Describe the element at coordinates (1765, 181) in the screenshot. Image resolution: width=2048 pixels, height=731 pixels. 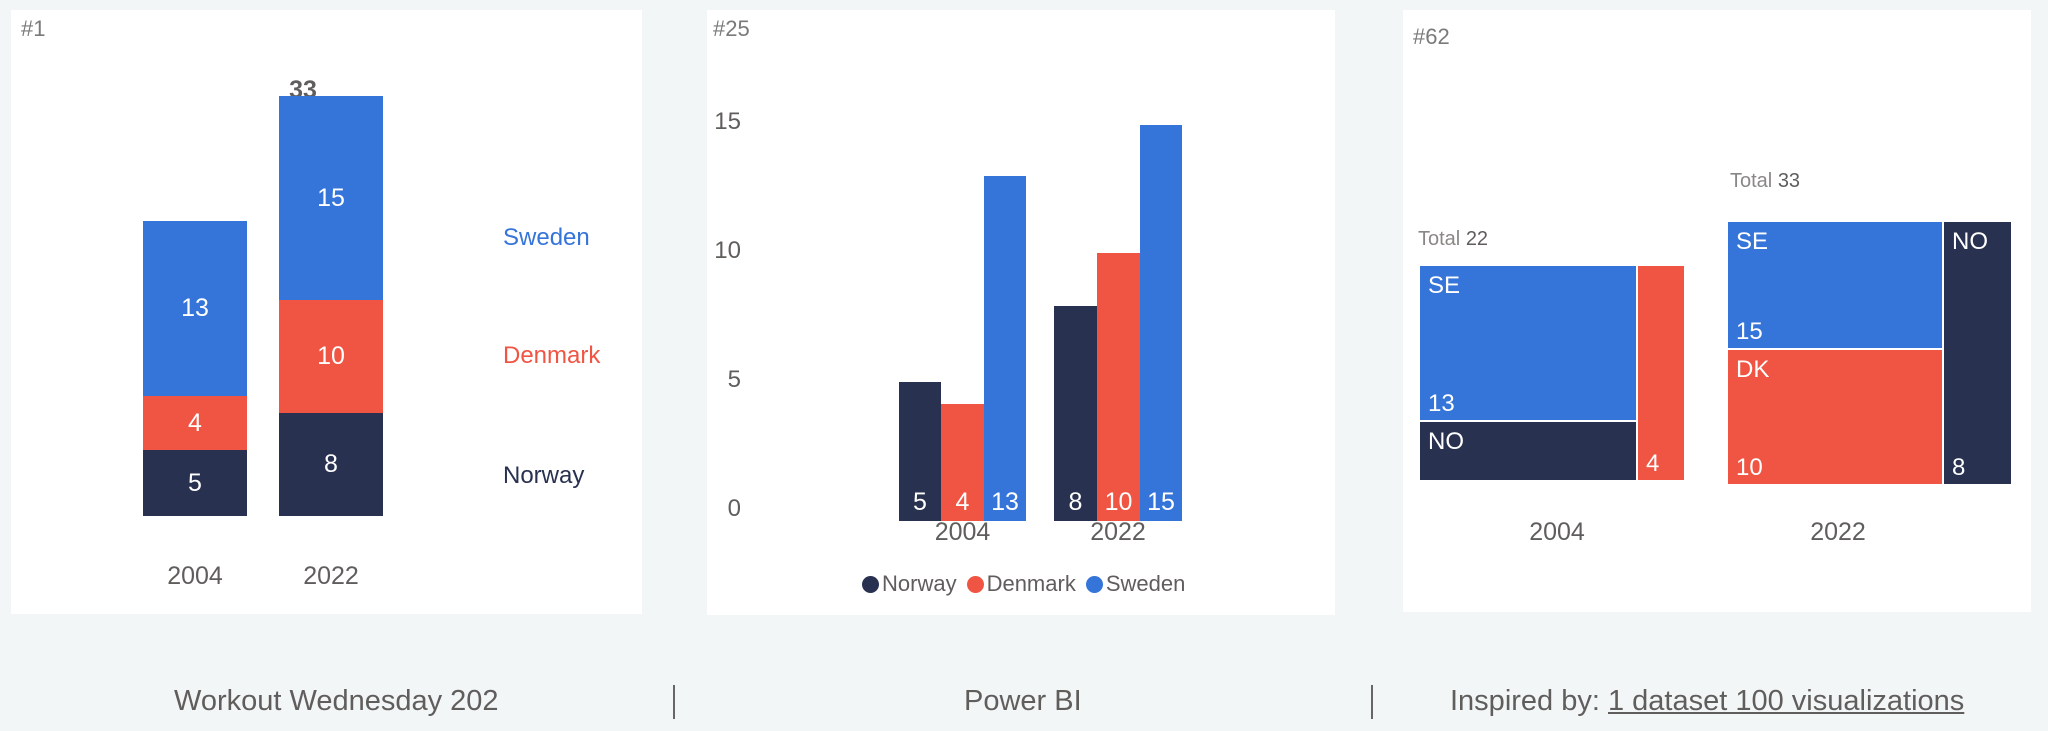
I see `treemap-total-2022: Total 33` at that location.